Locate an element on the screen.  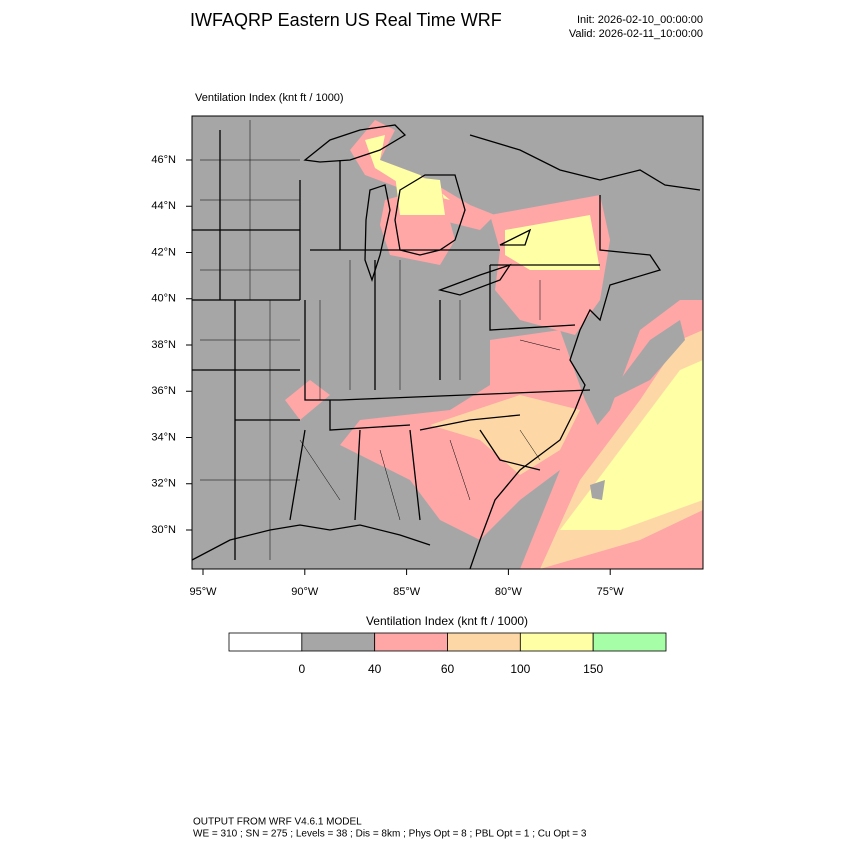
colorbar-tick-label: 0 is located at coordinates (301, 669).